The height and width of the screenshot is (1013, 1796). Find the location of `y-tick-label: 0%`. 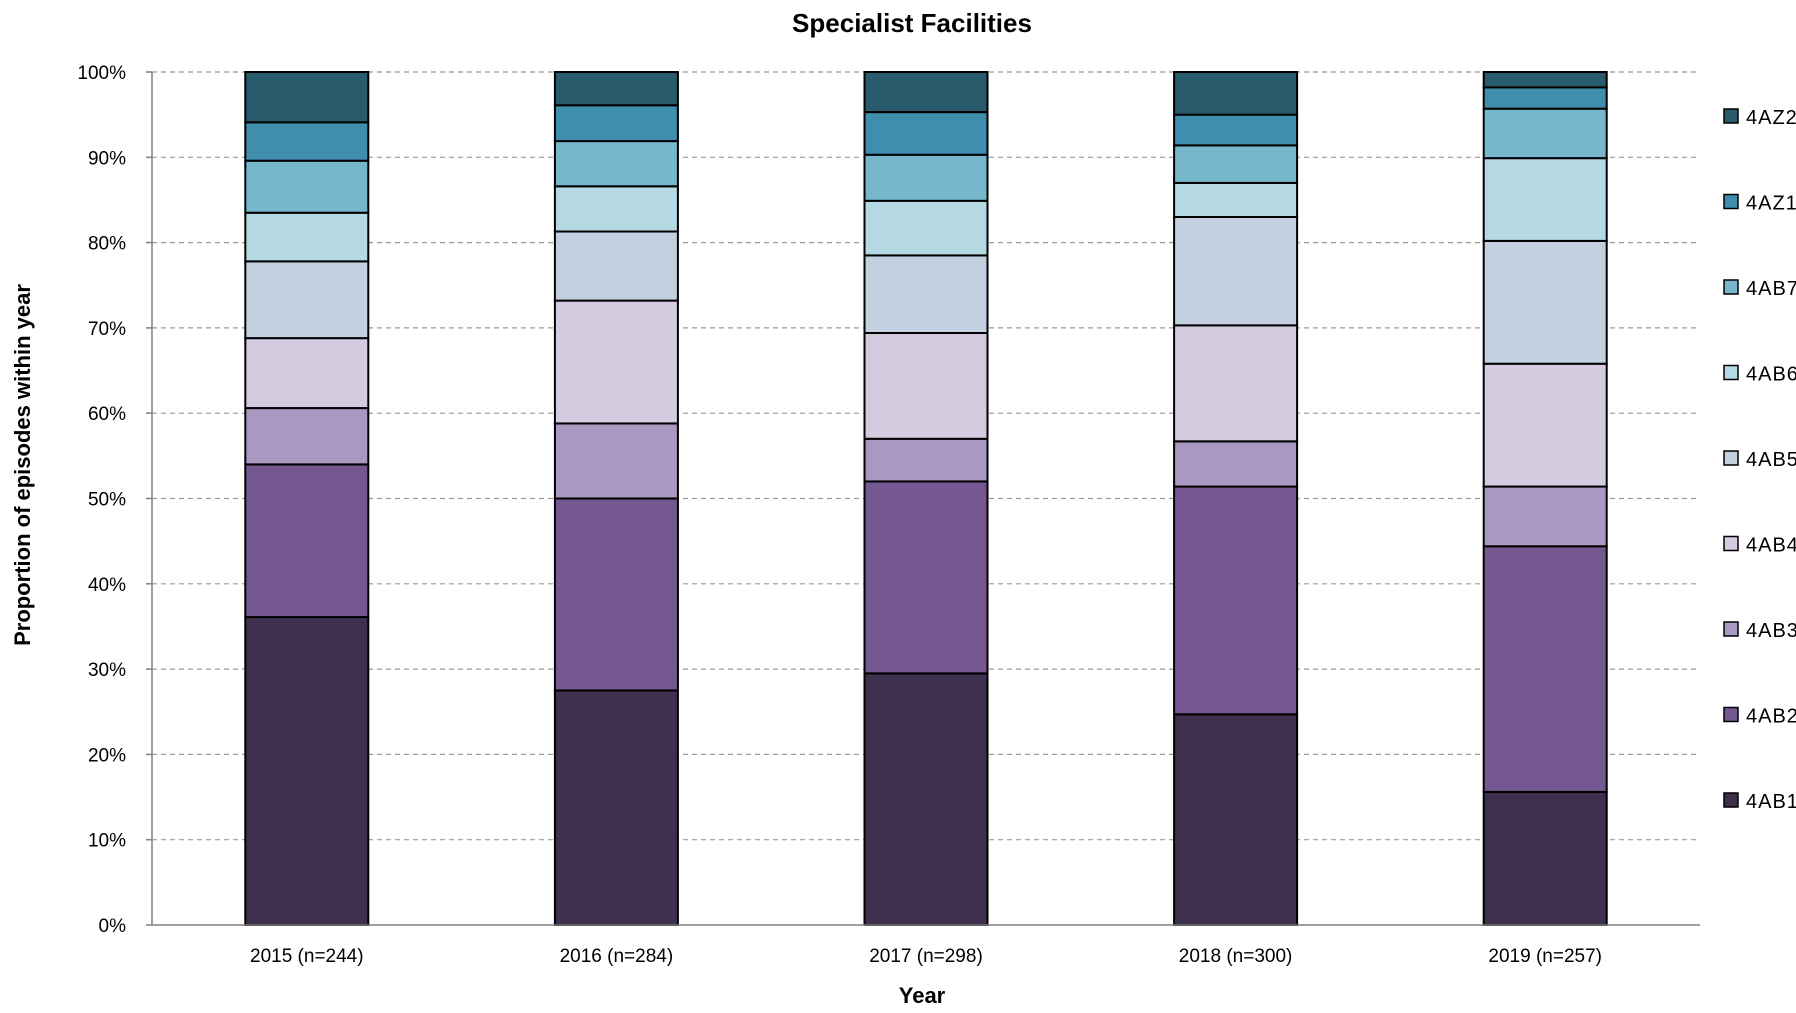

y-tick-label: 0% is located at coordinates (113, 926).